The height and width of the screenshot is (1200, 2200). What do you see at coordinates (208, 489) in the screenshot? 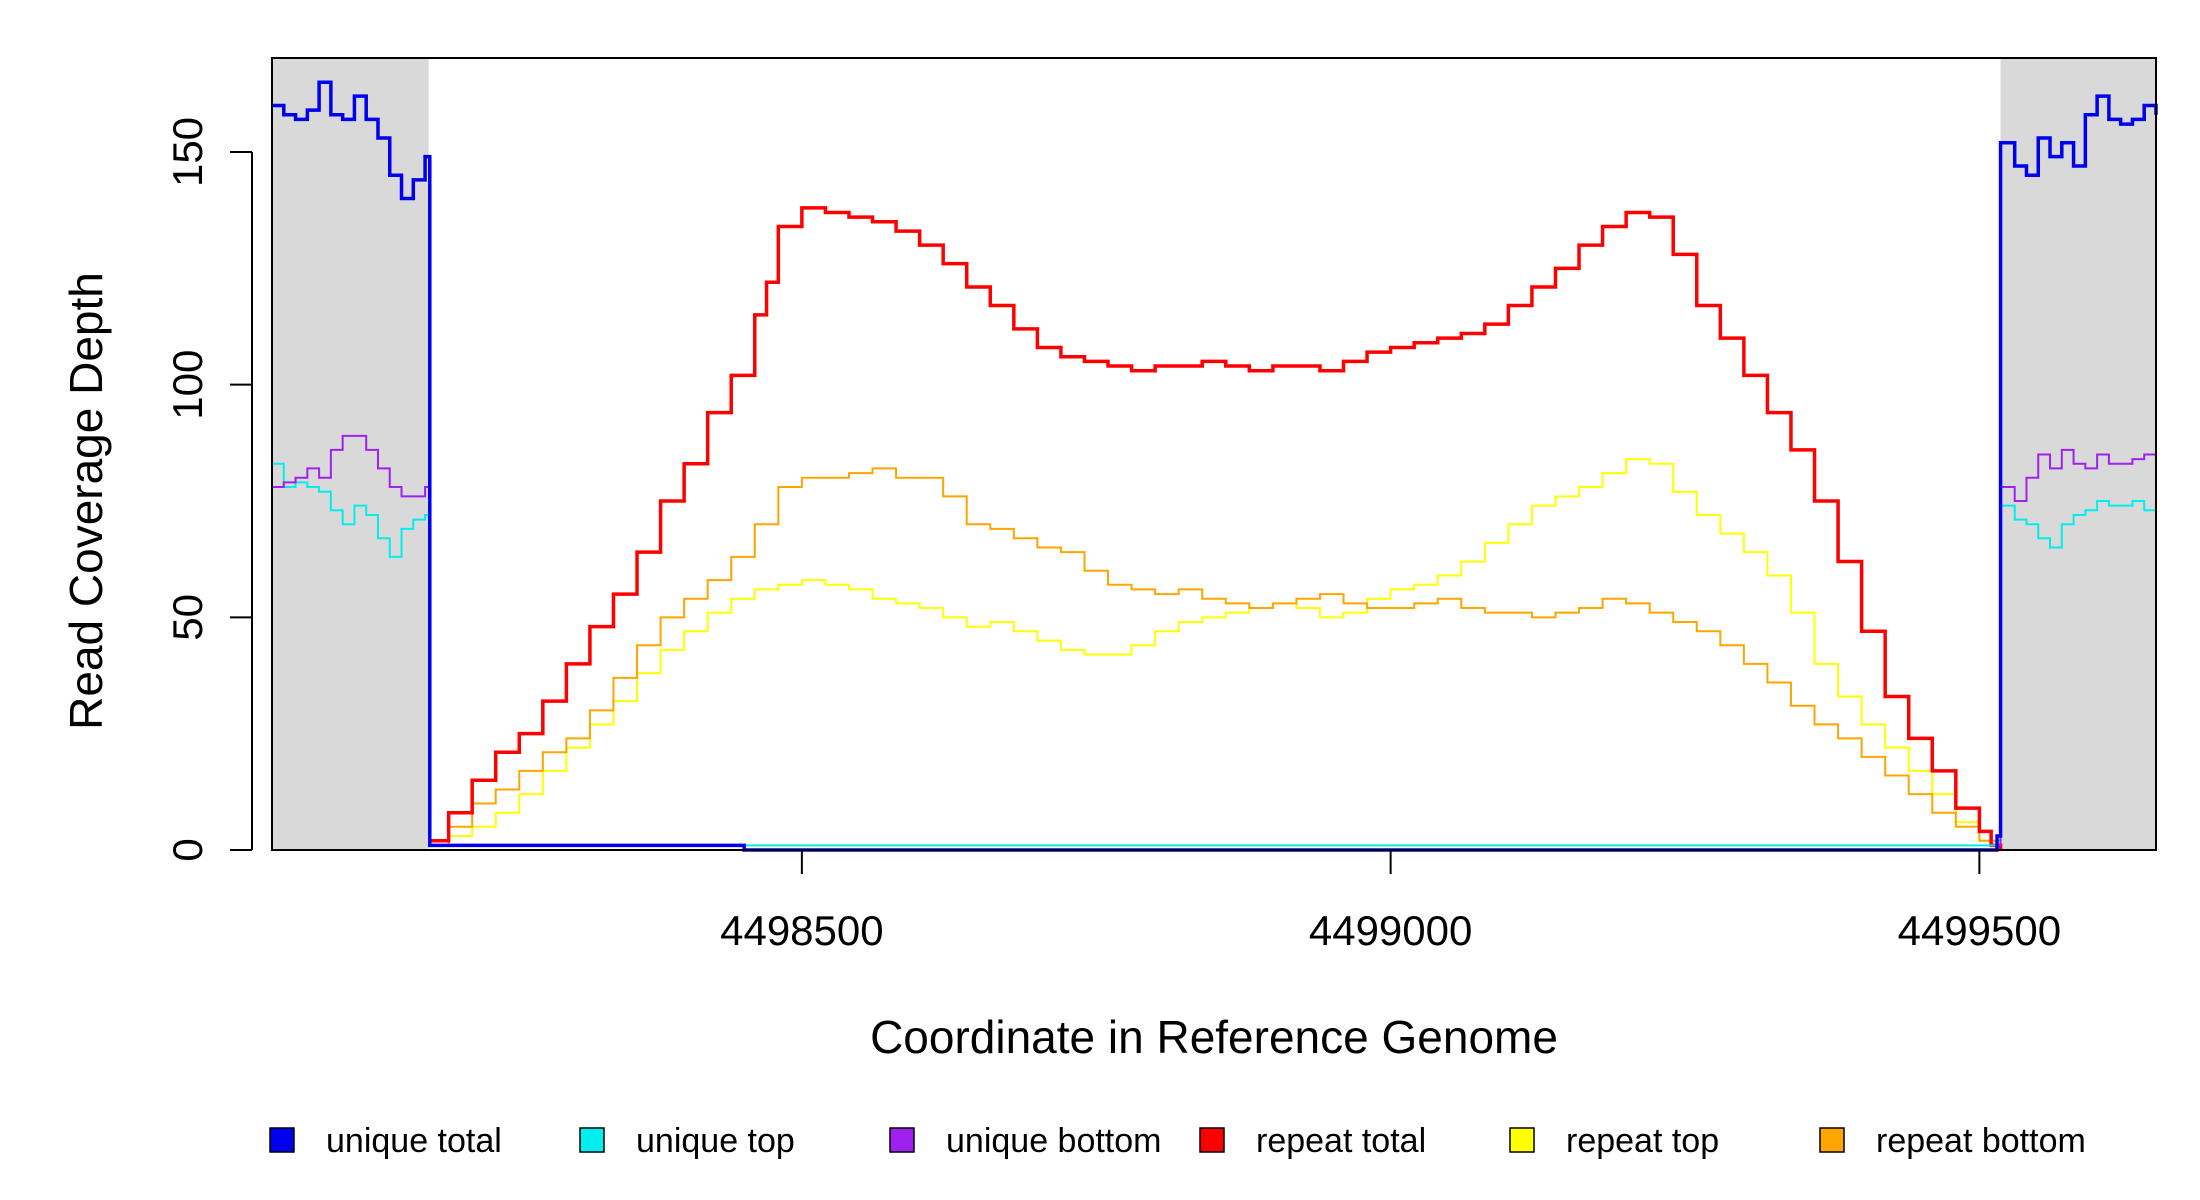
I see `y-axis: 0 50 100 150` at bounding box center [208, 489].